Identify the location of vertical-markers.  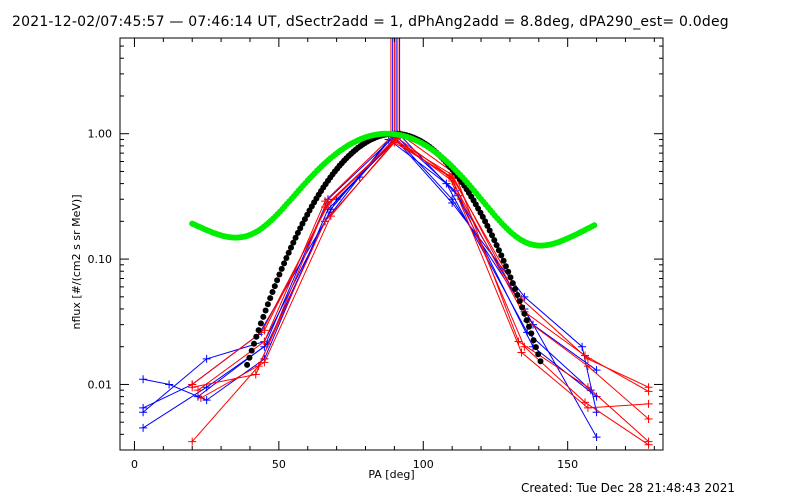
(395, 88).